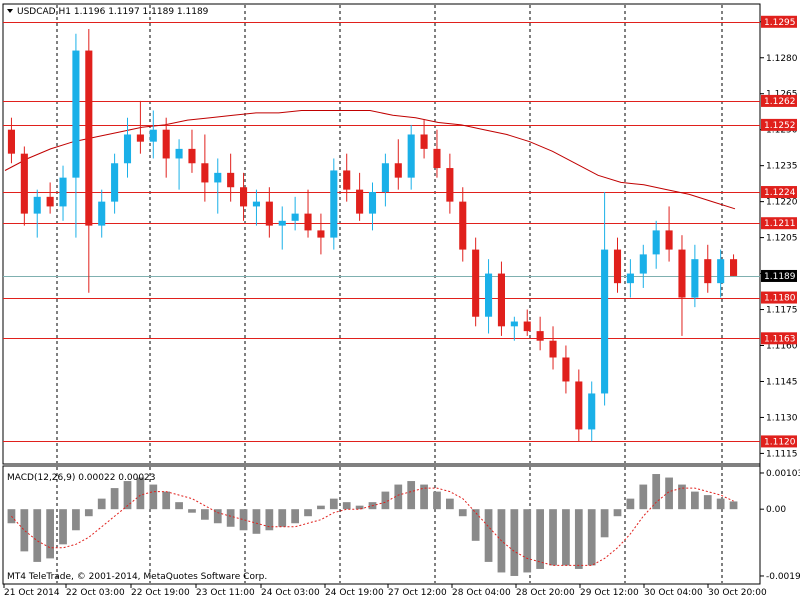 The width and height of the screenshot is (800, 600). What do you see at coordinates (95, 593) in the screenshot?
I see `time-tick-label: 22 Oct 03:00` at bounding box center [95, 593].